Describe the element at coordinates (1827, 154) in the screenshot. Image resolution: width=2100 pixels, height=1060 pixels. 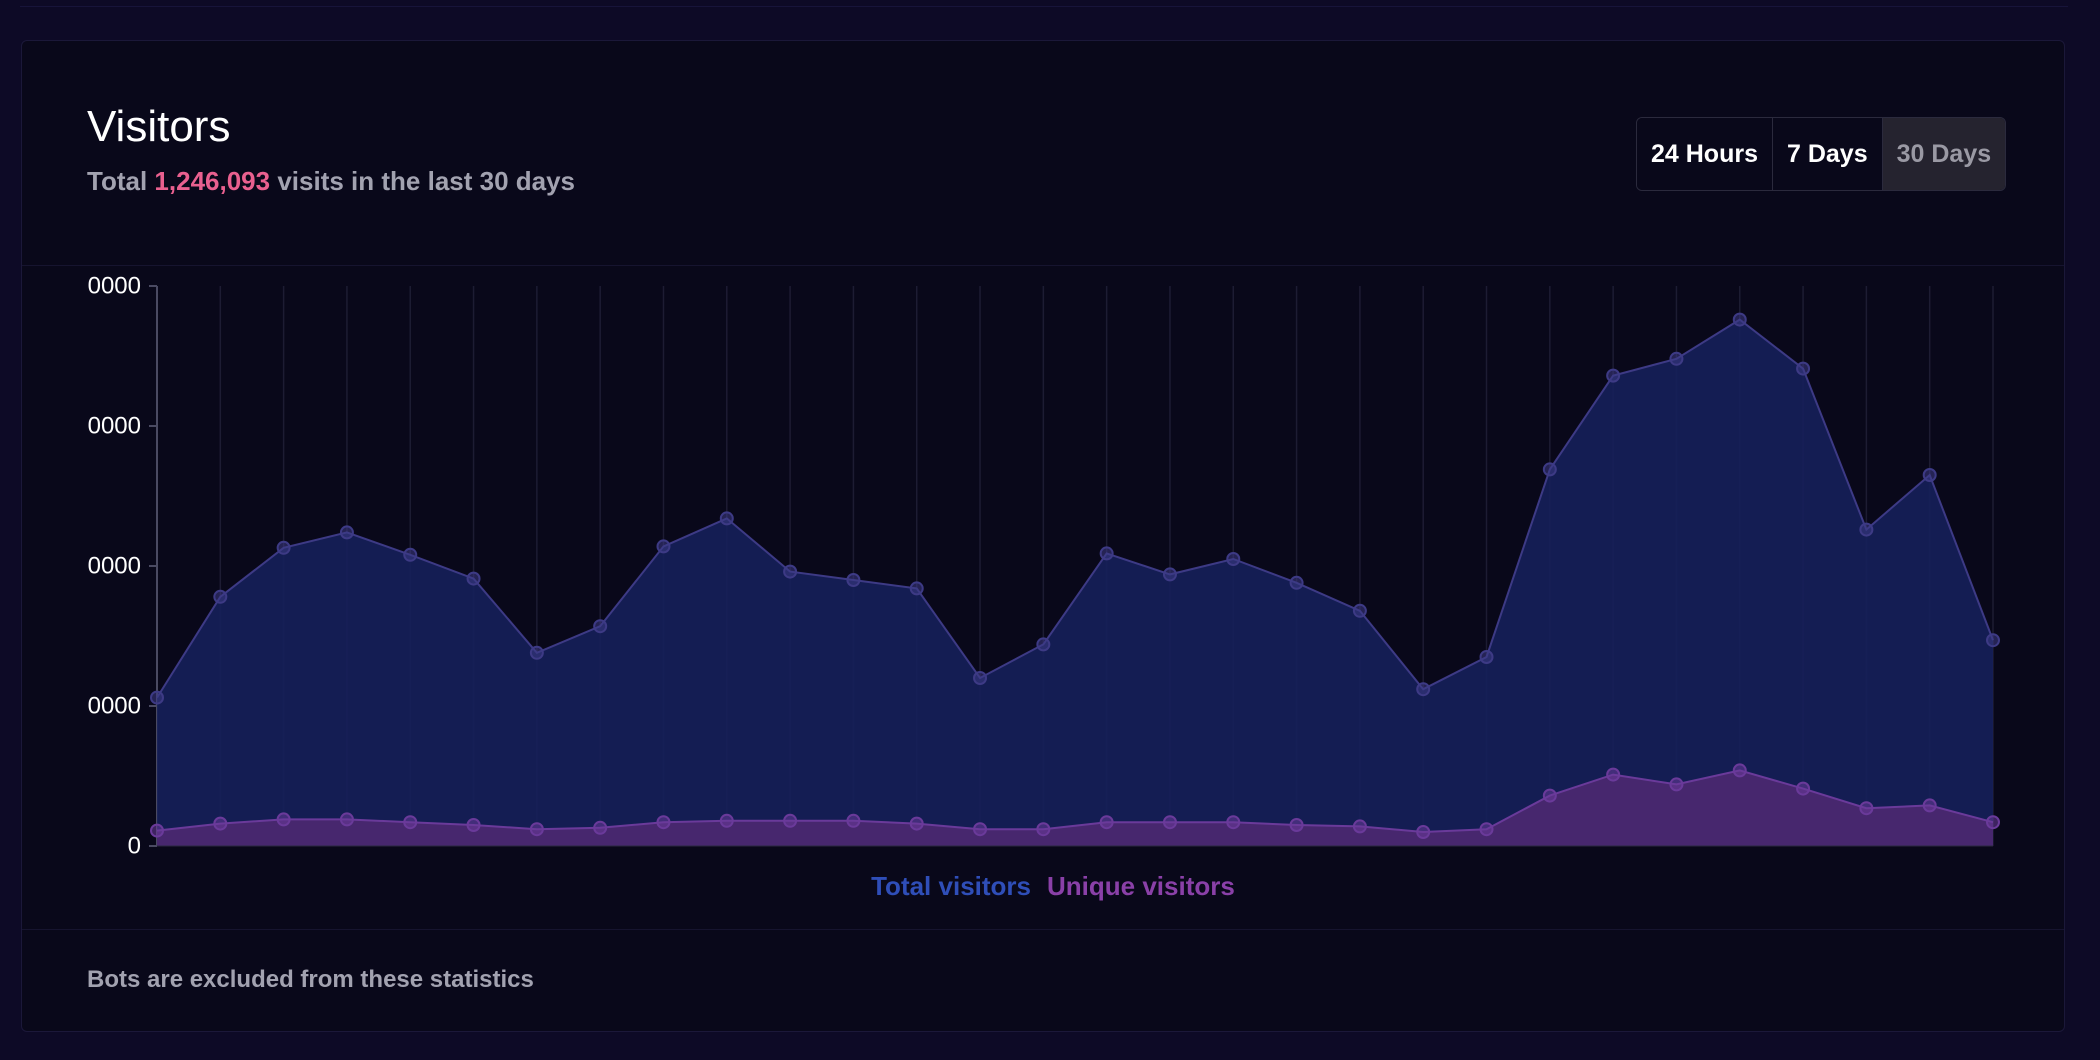
I see `range-7-days-button: 7 Days` at that location.